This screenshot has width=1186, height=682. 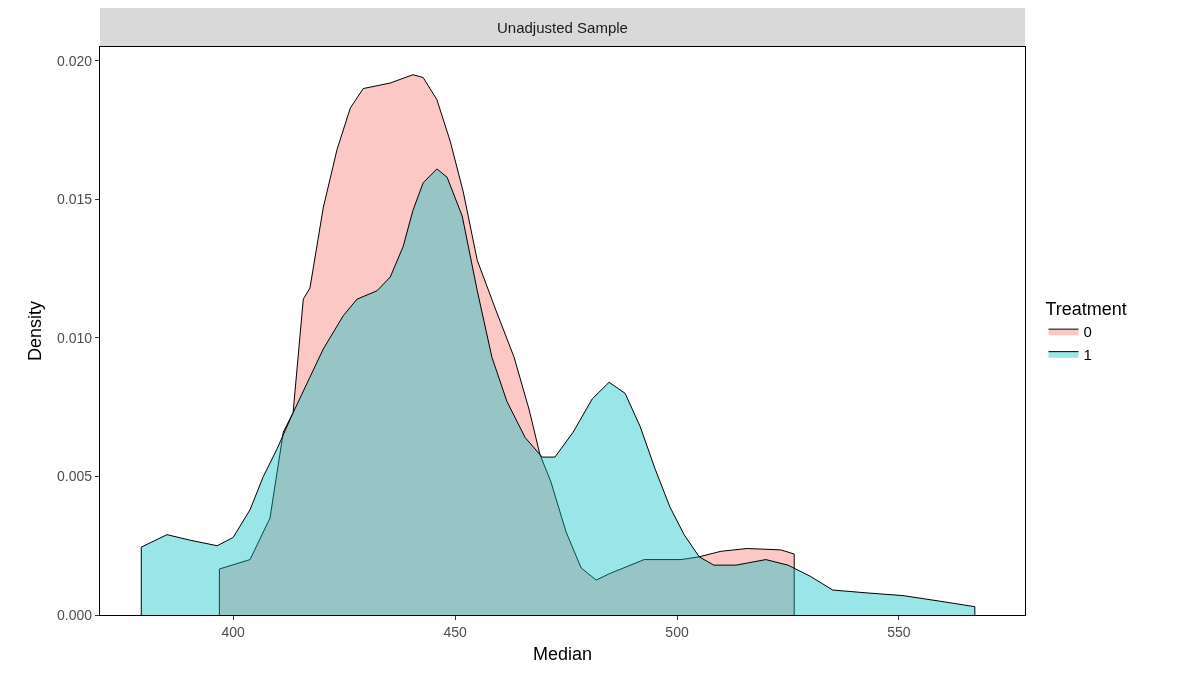 I want to click on x-tick-label: 400, so click(x=233, y=631).